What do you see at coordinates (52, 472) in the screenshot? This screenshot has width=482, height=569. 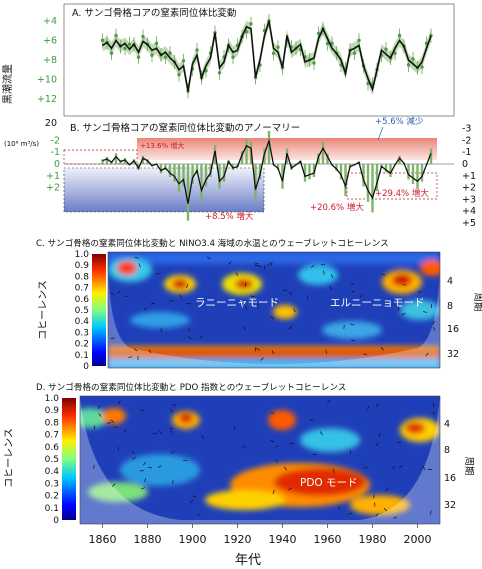 I see `panel-d-colorbar-tick-6: 0.4` at bounding box center [52, 472].